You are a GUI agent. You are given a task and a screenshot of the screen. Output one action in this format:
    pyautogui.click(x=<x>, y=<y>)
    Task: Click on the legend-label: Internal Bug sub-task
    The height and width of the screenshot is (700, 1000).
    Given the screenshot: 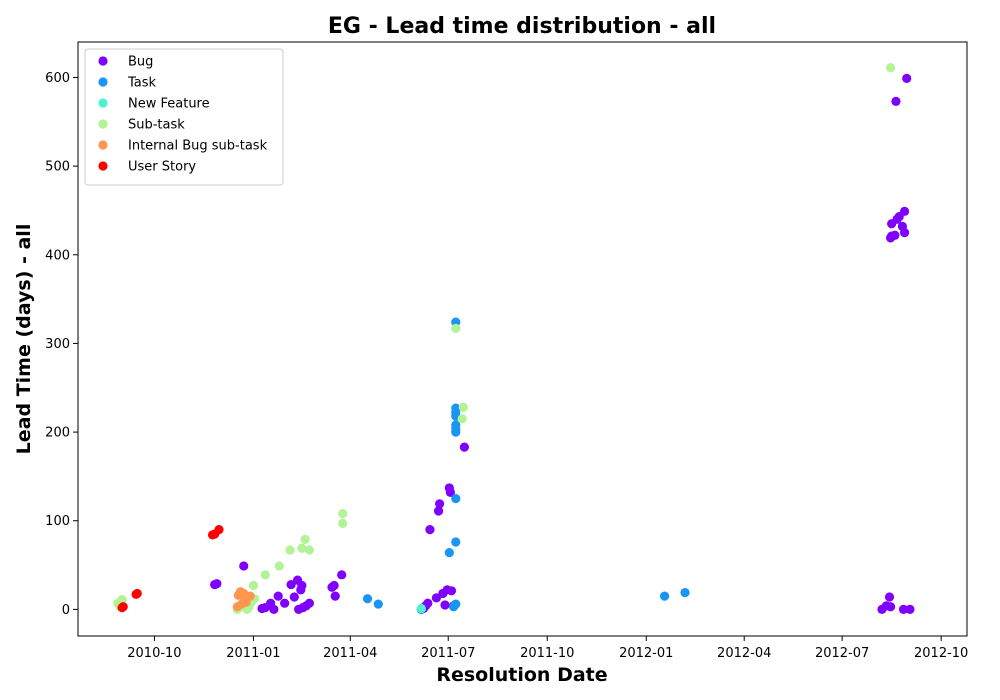 What is the action you would take?
    pyautogui.click(x=198, y=146)
    